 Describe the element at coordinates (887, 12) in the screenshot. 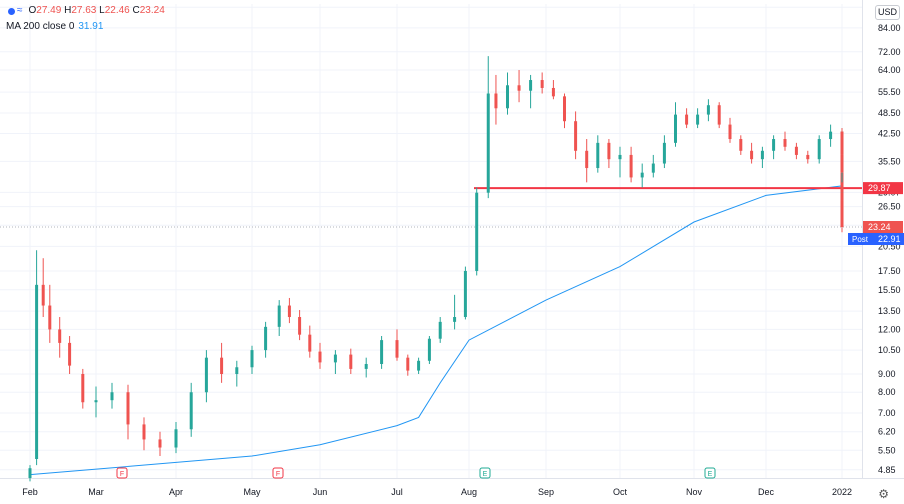

I see `currency-button: USD` at that location.